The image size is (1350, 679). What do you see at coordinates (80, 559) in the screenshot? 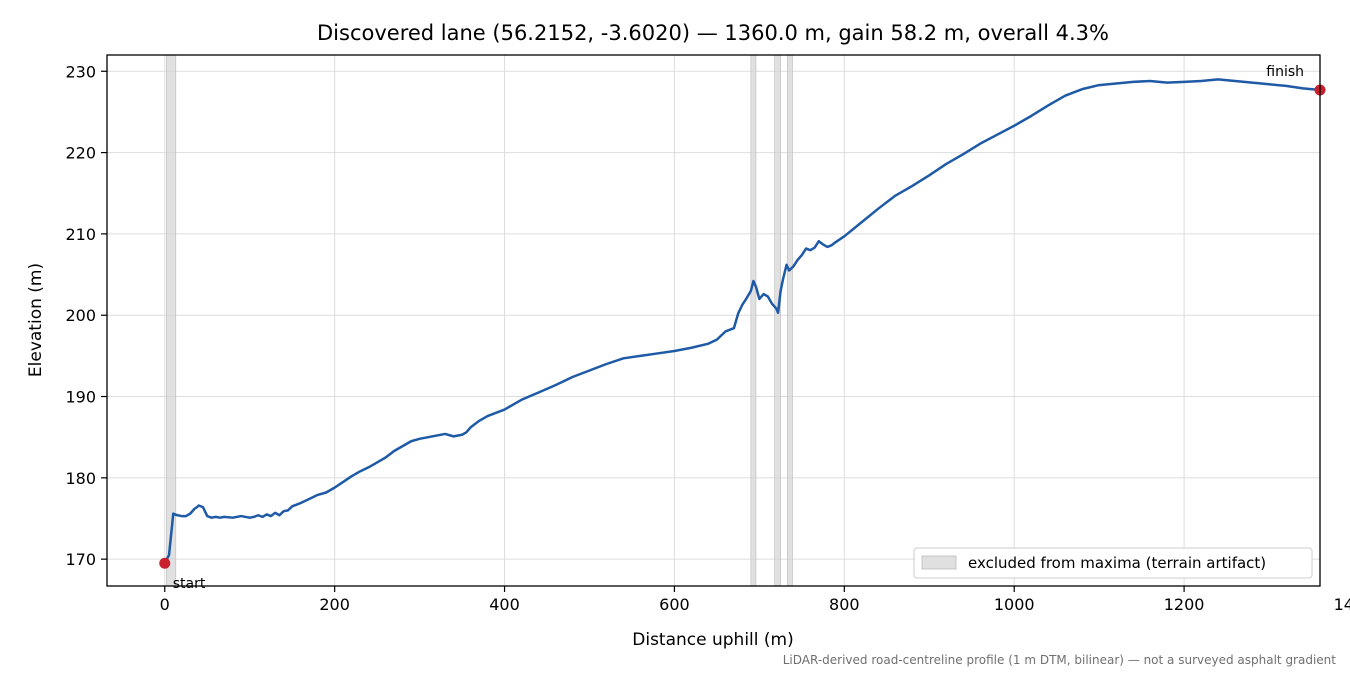
I see `y-tick-label: 170` at bounding box center [80, 559].